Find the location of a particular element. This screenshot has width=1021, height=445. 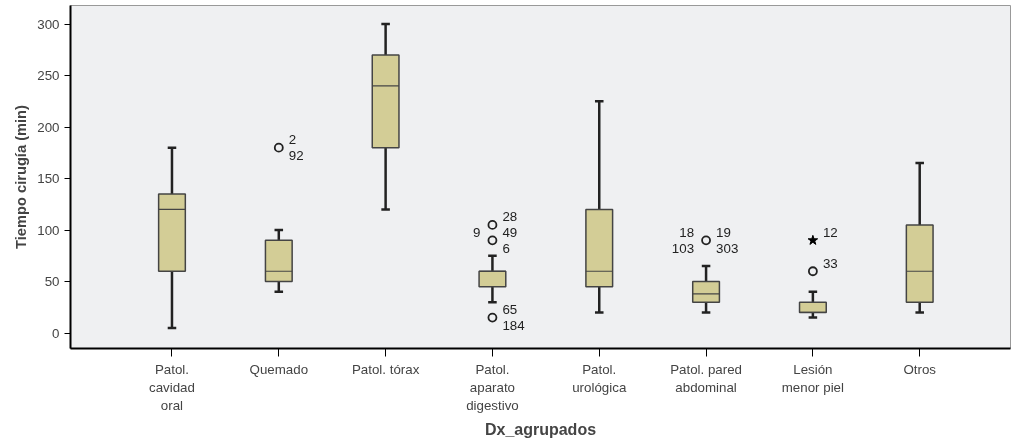

x-tick-label: Lesión menor piel is located at coordinates (813, 378).